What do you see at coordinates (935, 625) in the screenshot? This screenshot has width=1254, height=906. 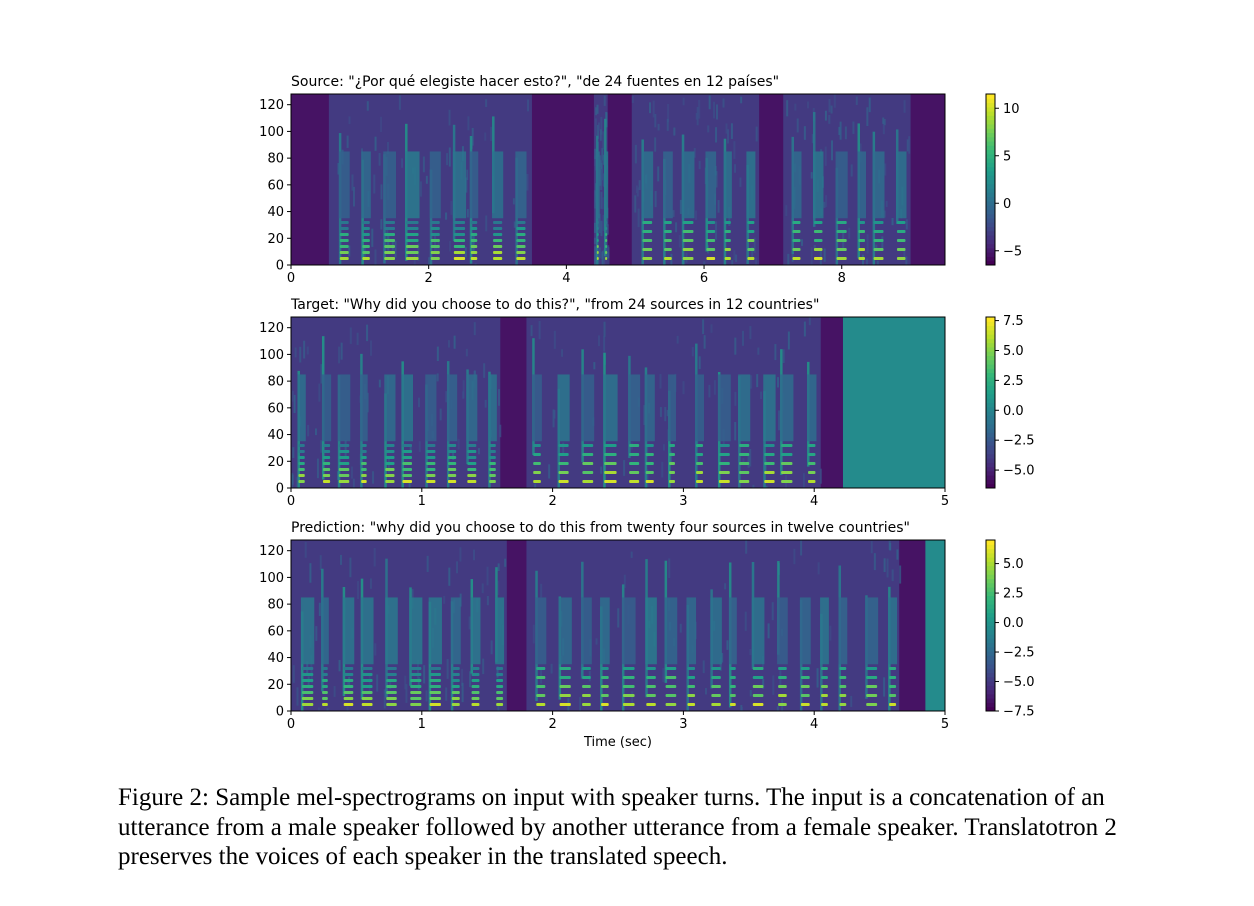 I see `padding-region` at bounding box center [935, 625].